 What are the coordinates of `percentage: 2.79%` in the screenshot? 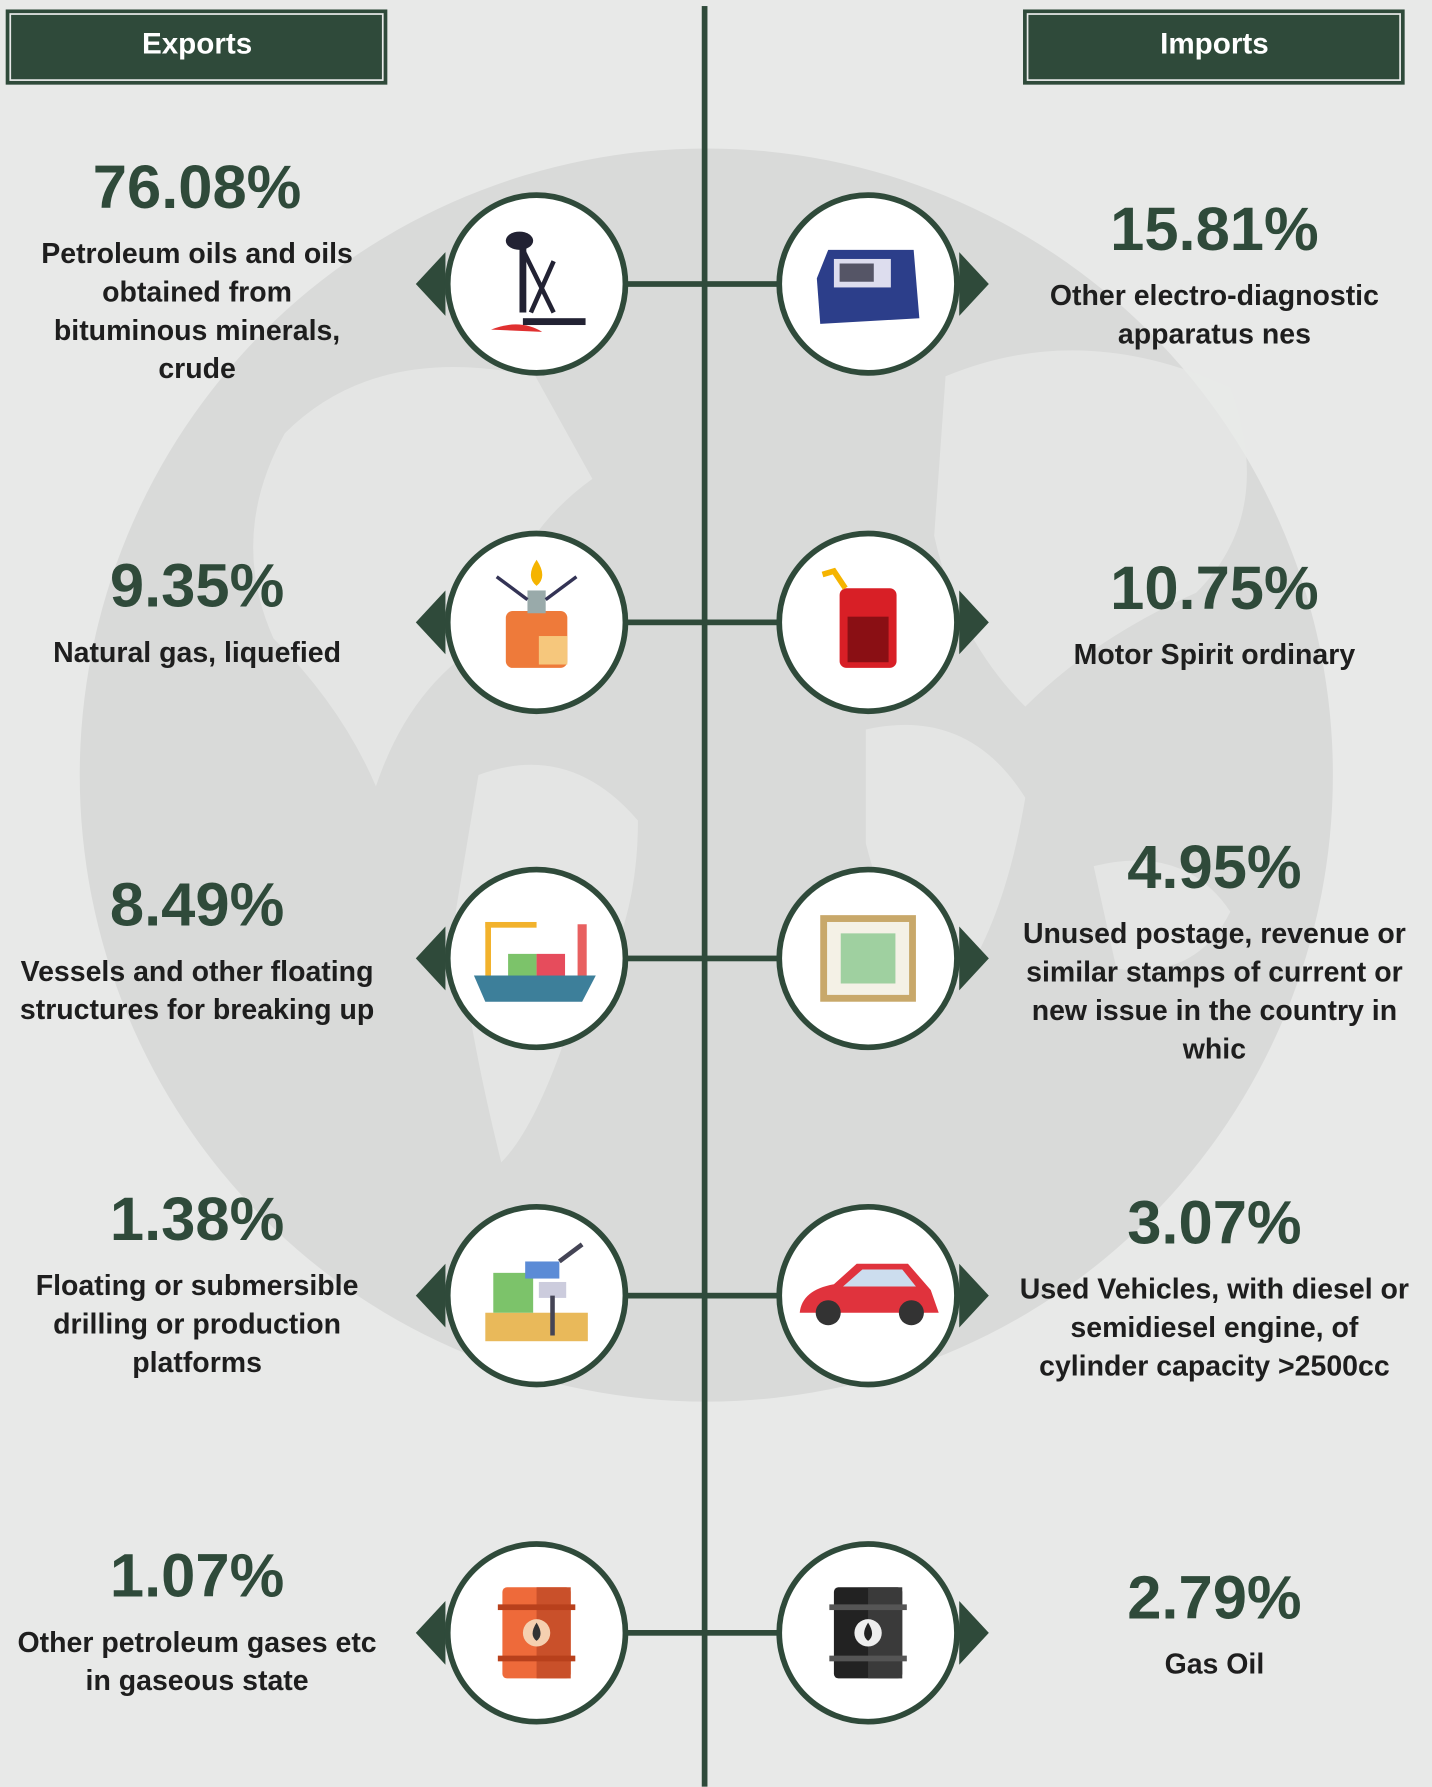 It's located at (1214, 1597).